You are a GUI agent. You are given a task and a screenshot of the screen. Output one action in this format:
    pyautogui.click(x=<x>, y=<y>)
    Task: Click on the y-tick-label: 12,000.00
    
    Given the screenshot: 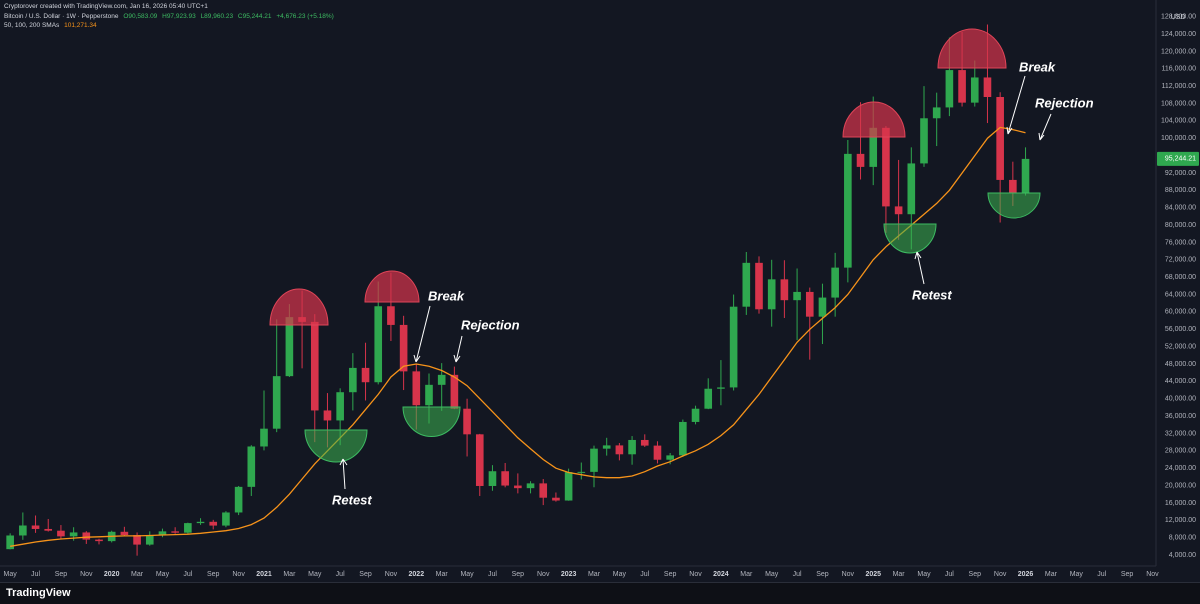 What is the action you would take?
    pyautogui.click(x=1180, y=520)
    